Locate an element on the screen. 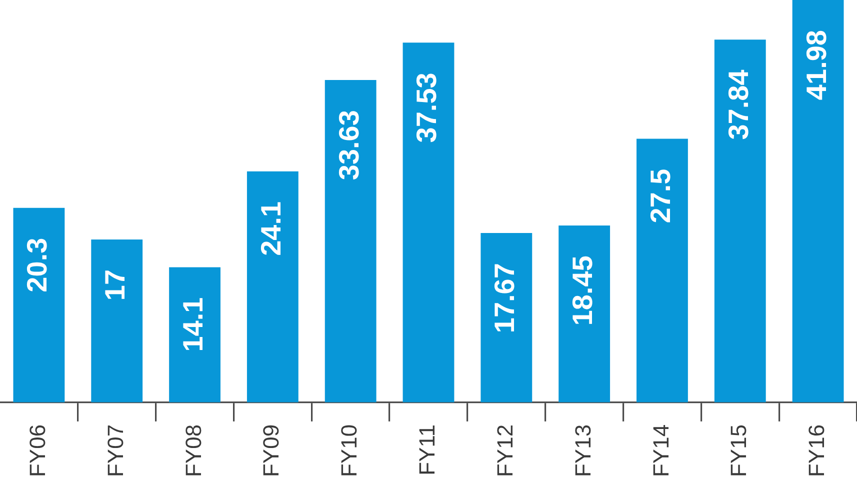 The image size is (857, 482). data-label: 20.3 is located at coordinates (37, 265).